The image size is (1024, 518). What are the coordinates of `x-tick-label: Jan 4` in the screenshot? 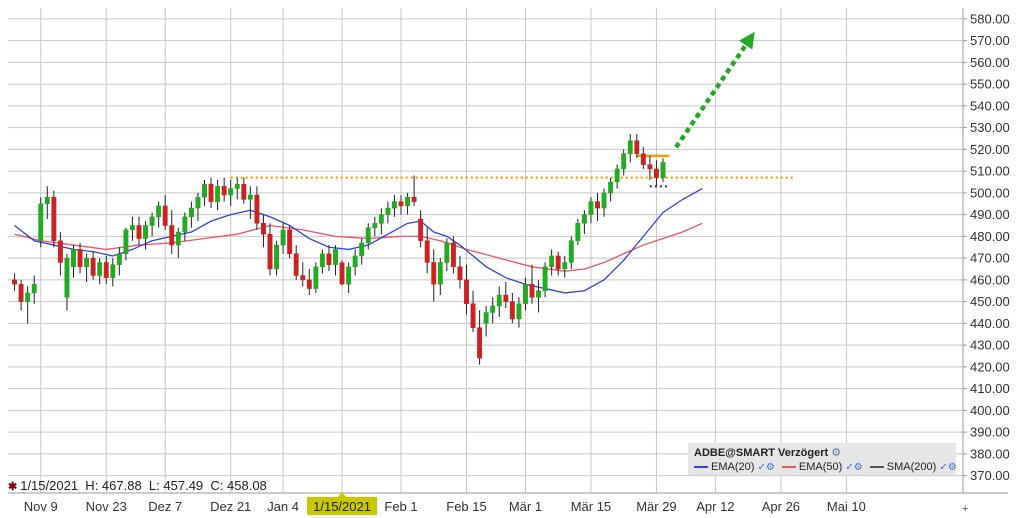 It's located at (283, 506).